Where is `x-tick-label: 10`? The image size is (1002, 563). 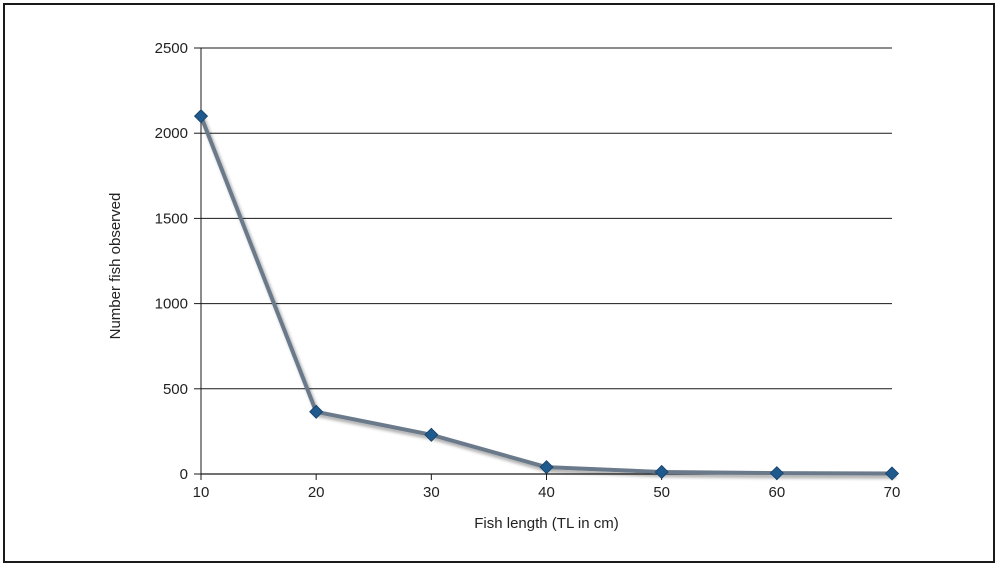 x-tick-label: 10 is located at coordinates (201, 492).